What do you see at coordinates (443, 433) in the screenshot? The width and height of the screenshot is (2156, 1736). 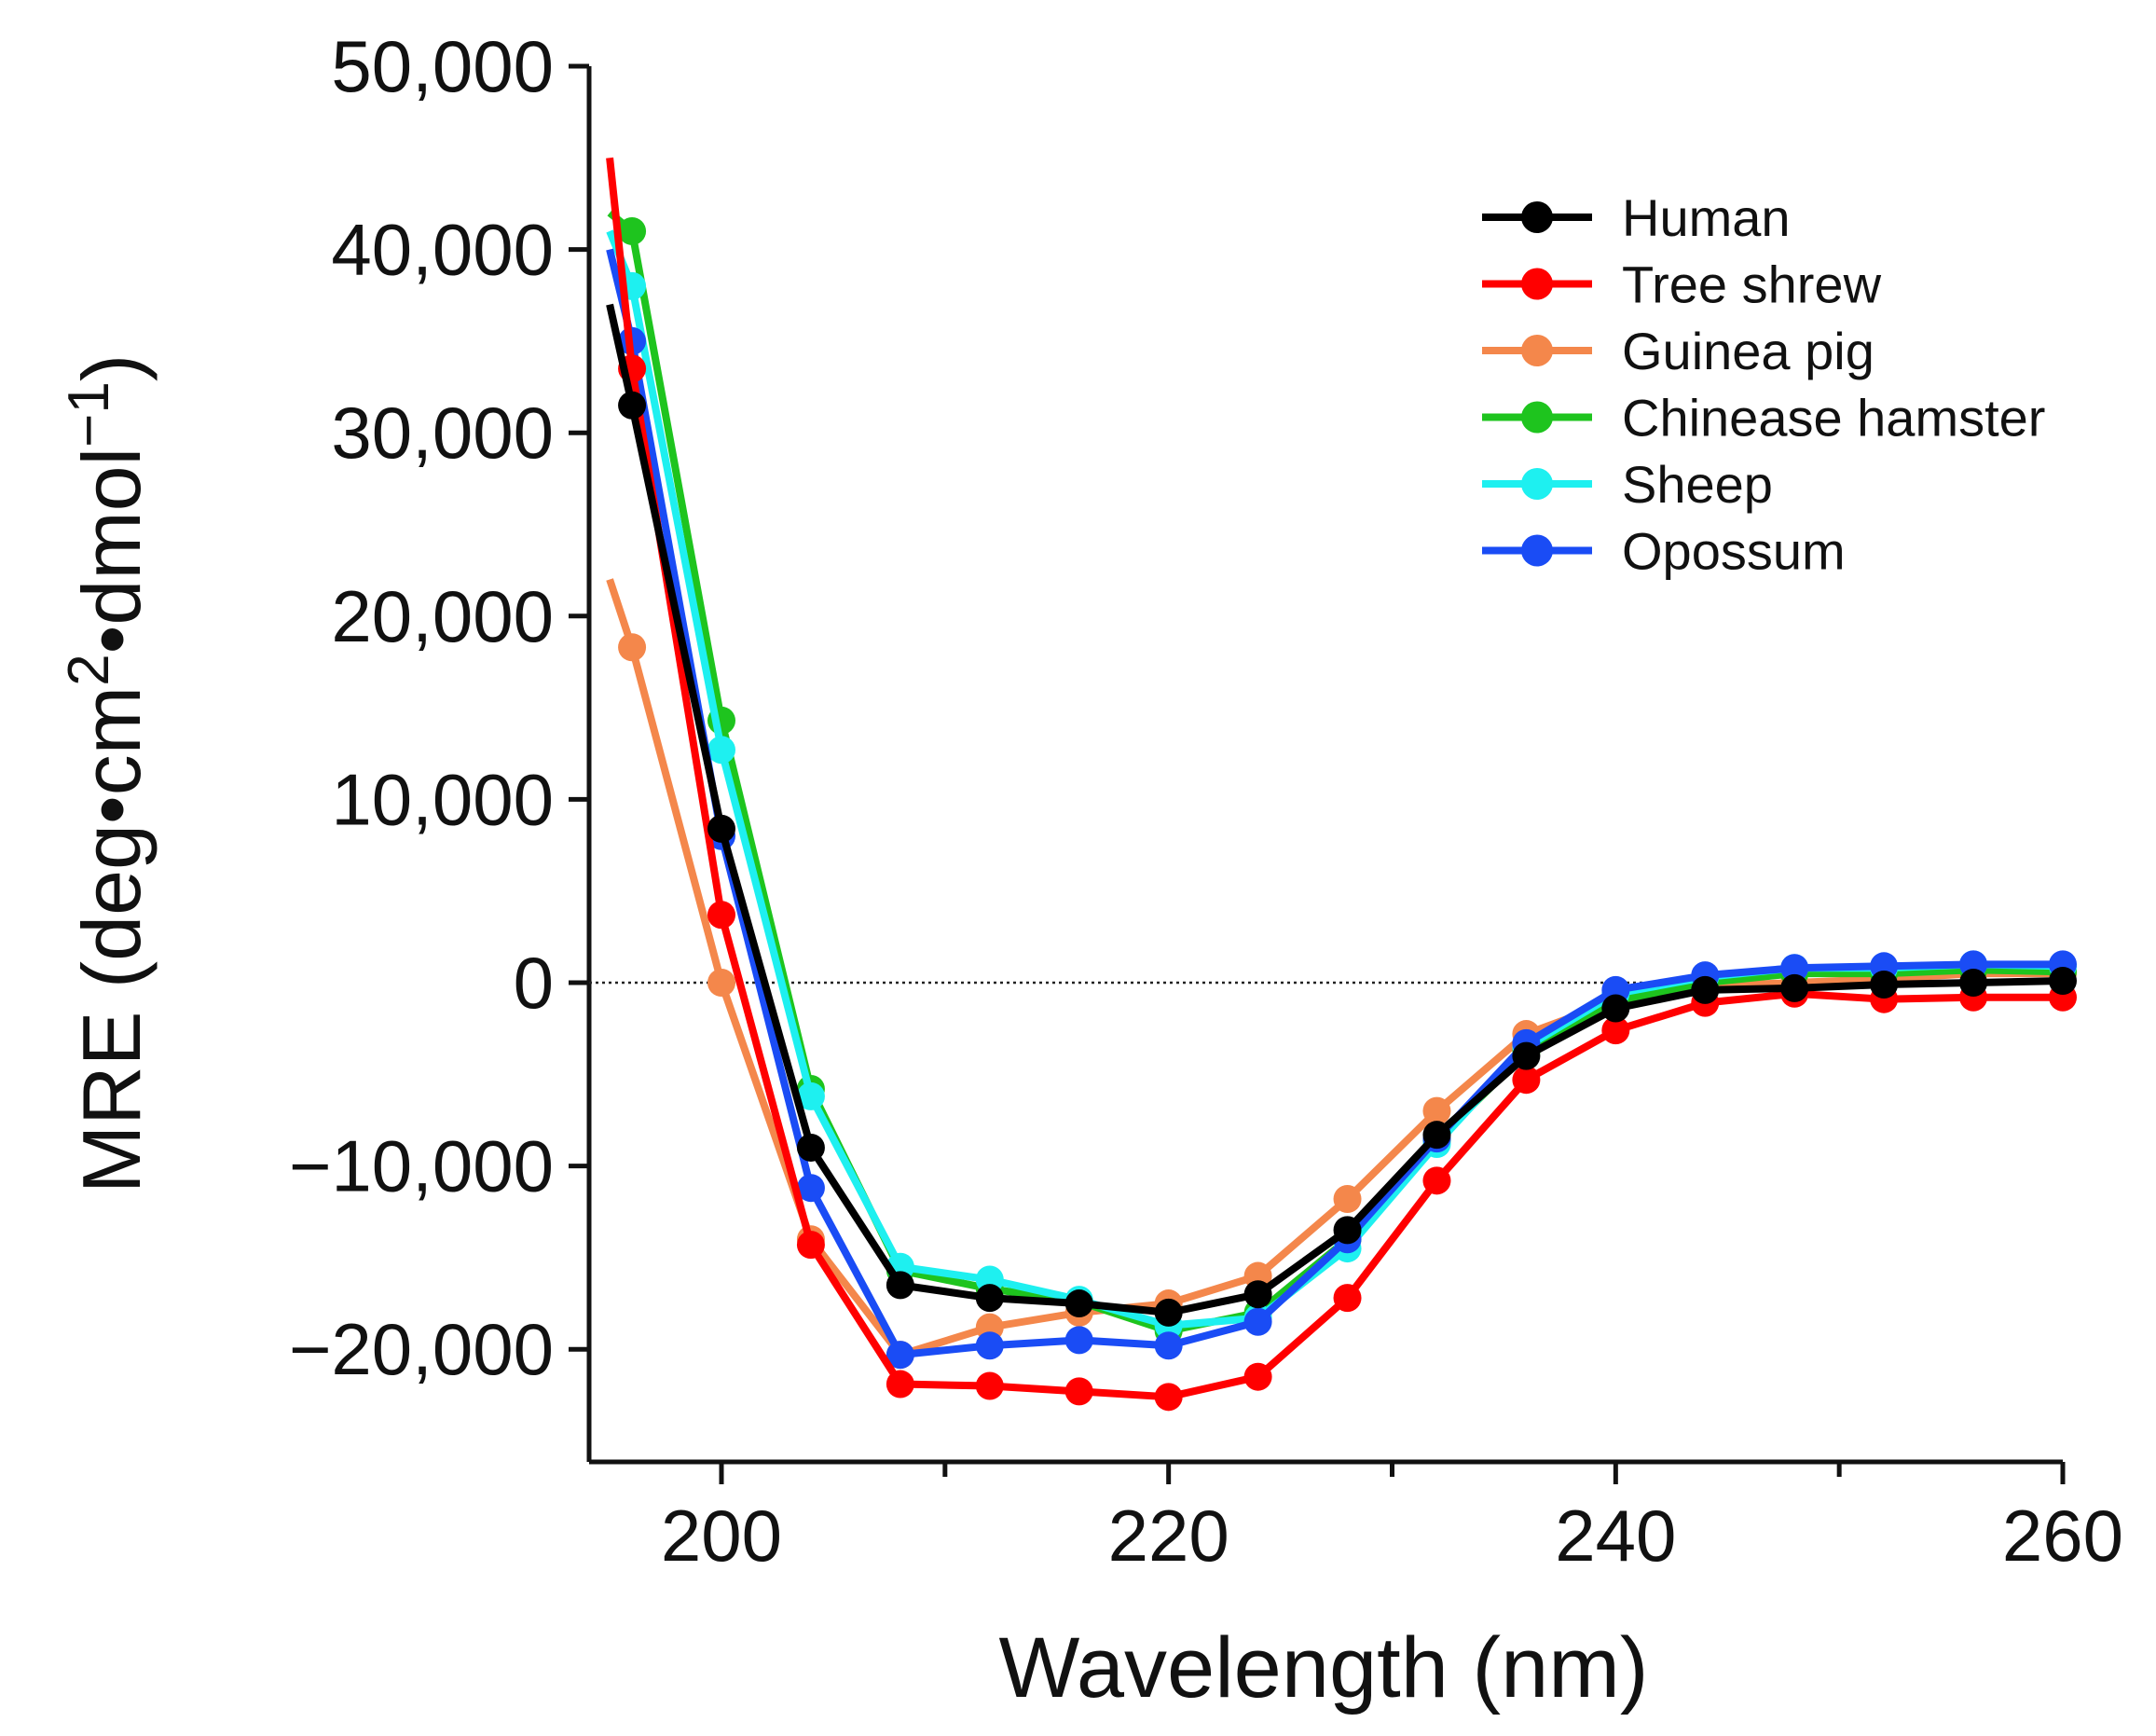 I see `y-tick-label: 30,000` at bounding box center [443, 433].